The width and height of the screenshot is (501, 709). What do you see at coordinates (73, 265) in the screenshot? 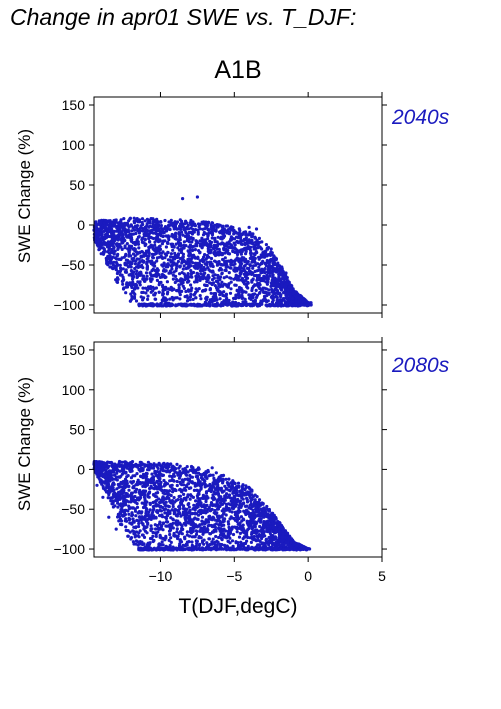
I see `y-tick-label: −50` at bounding box center [73, 265].